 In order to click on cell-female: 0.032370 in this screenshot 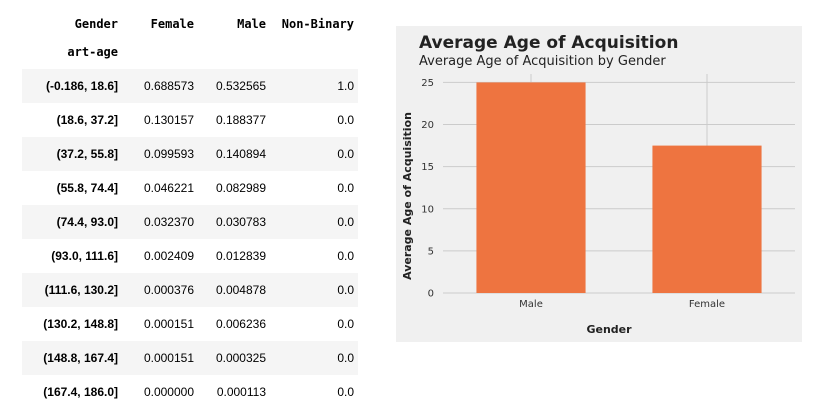, I will do `click(168, 222)`.